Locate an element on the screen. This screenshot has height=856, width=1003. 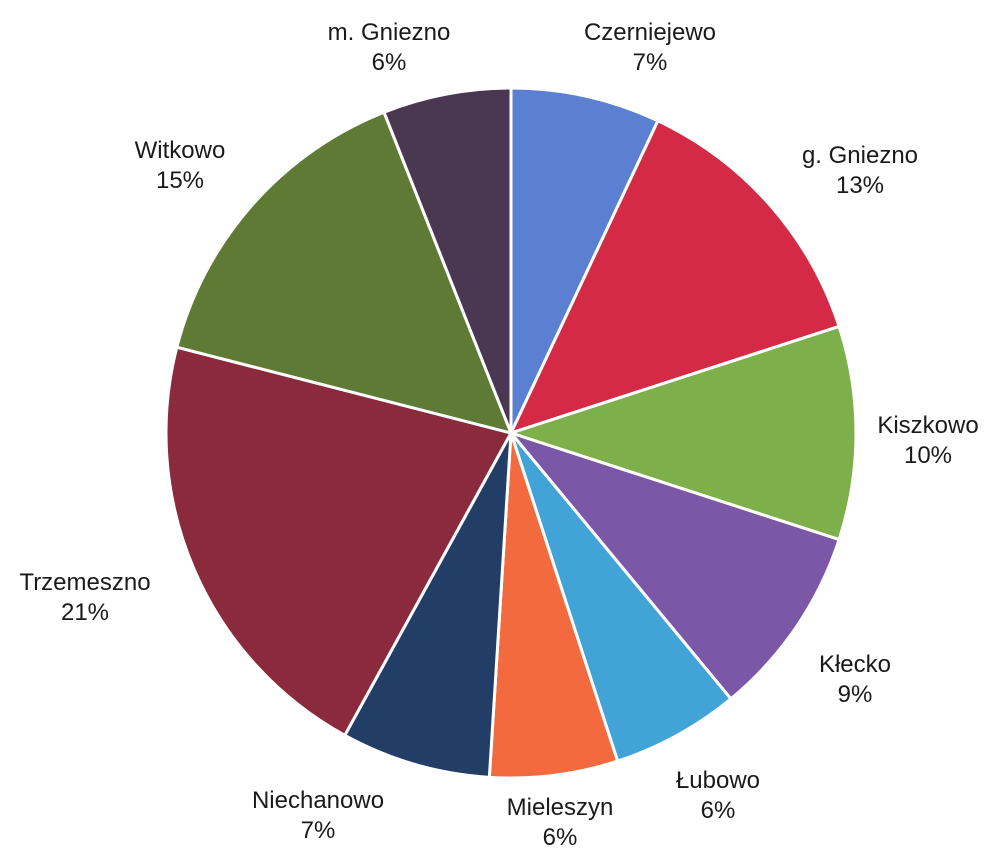
slice-label-name: Niechanowo is located at coordinates (318, 800).